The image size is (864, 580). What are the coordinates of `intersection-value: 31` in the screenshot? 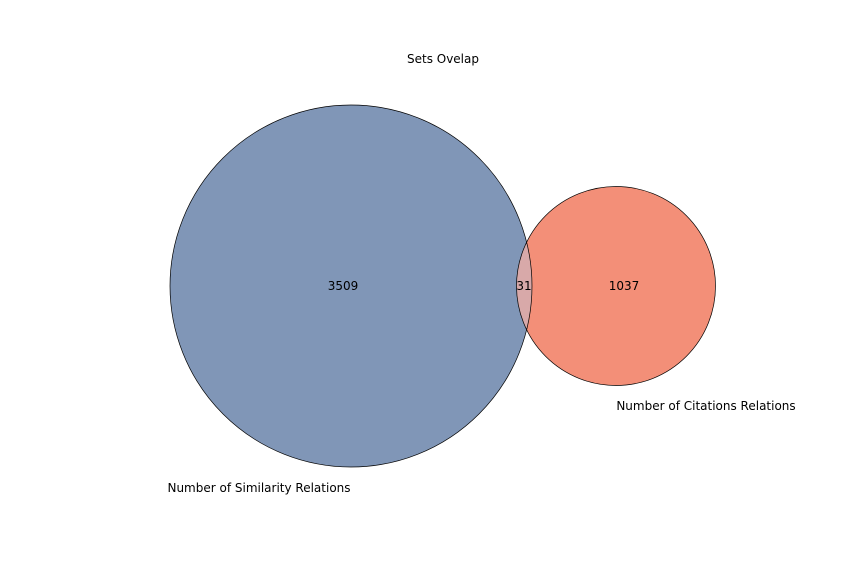 It's located at (523, 286).